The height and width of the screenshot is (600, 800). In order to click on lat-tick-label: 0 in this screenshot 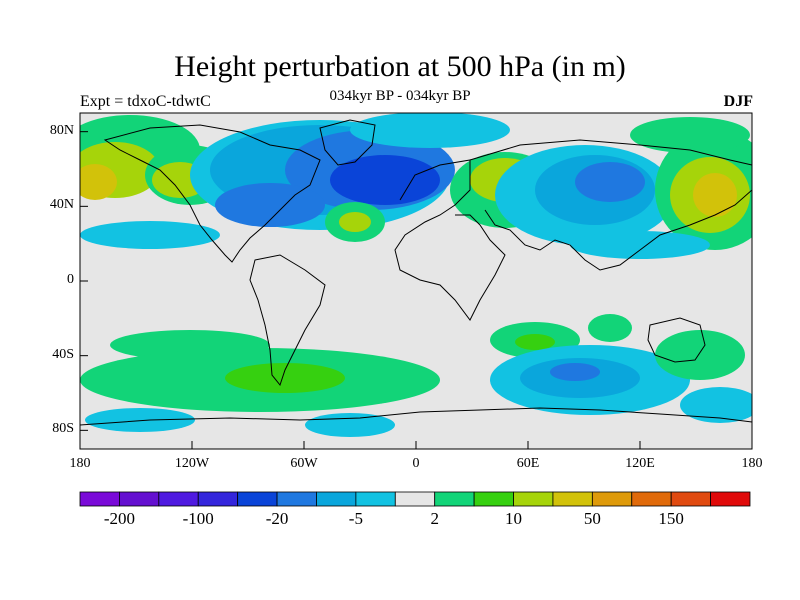, I will do `click(70, 279)`.